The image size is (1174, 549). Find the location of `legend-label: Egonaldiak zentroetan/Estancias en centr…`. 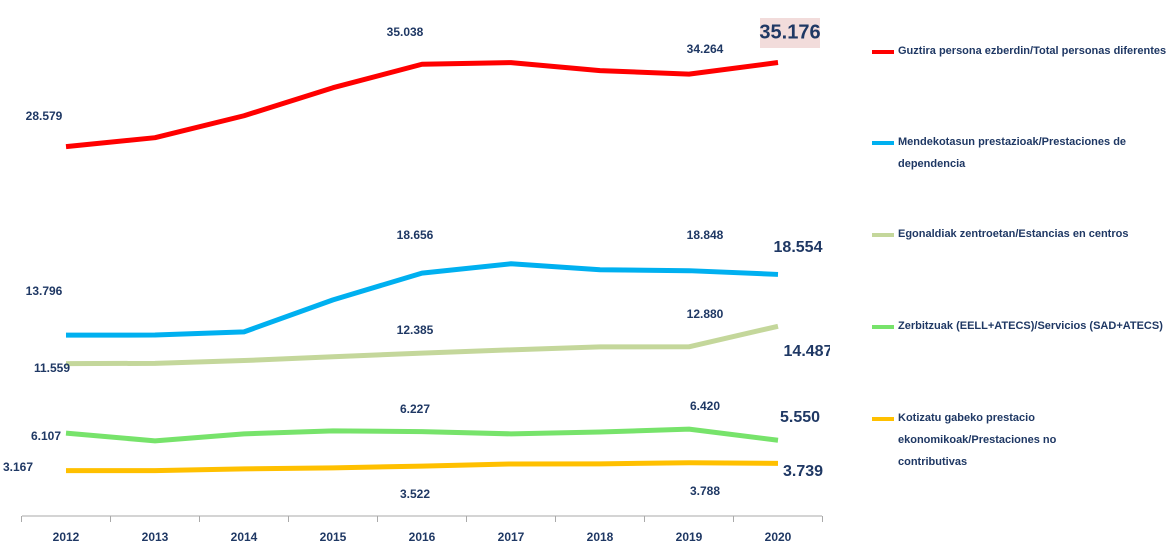

legend-label: Egonaldiak zentroetan/Estancias en centr… is located at coordinates (1013, 234).